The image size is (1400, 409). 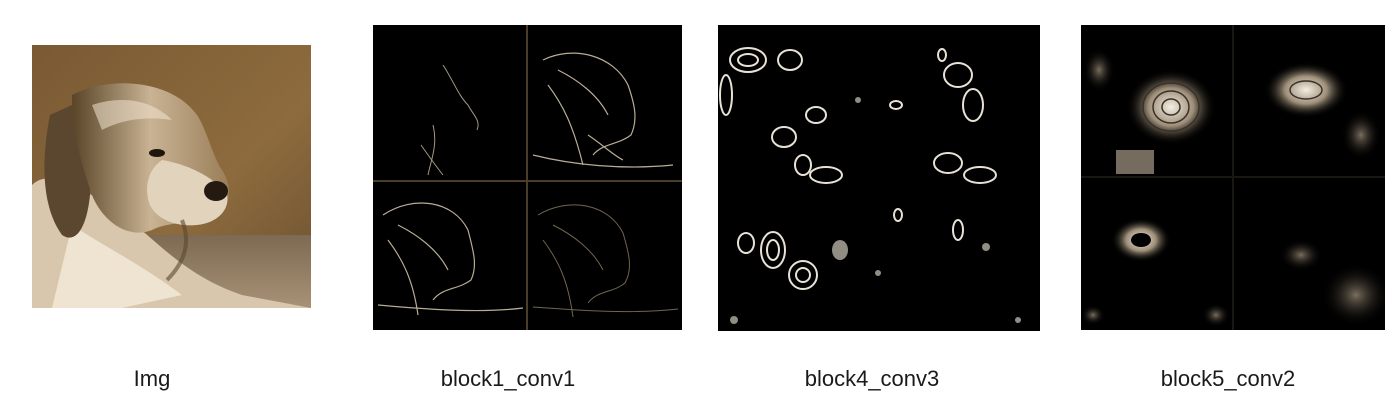 What do you see at coordinates (872, 378) in the screenshot?
I see `caption-block4-conv3: block4_conv3` at bounding box center [872, 378].